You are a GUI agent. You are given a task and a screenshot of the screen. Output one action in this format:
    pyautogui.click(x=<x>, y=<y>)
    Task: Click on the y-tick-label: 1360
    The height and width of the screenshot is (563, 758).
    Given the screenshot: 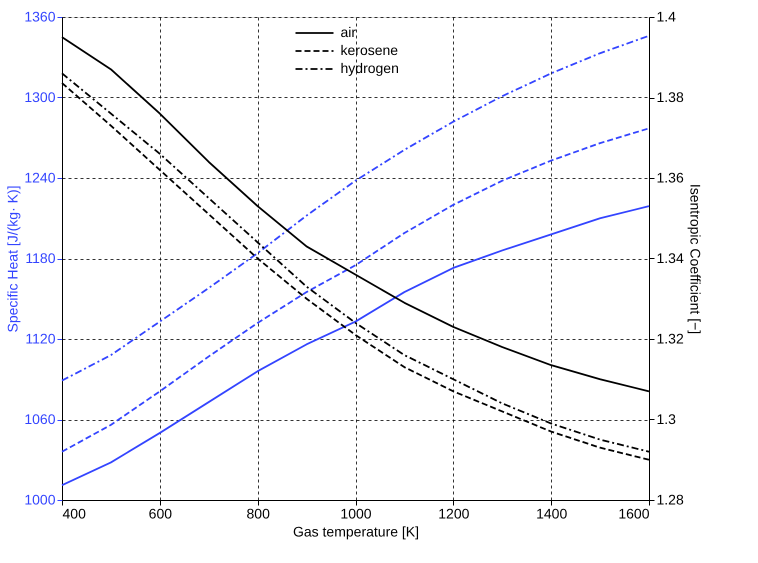 What is the action you would take?
    pyautogui.click(x=40, y=16)
    